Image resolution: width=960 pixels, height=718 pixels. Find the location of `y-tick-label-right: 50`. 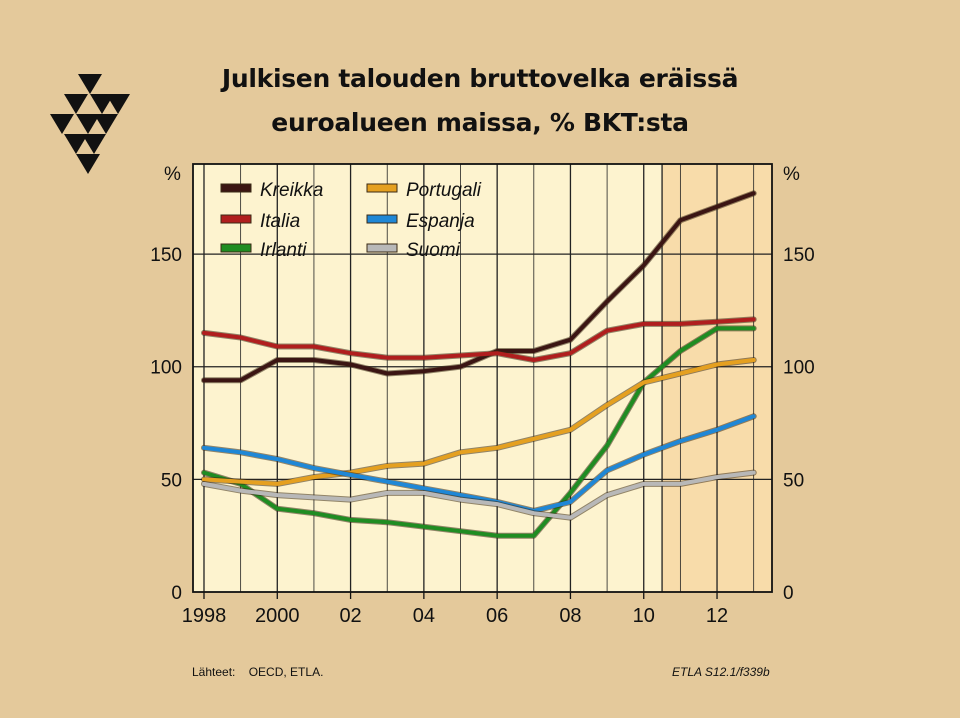

y-tick-label-right: 50 is located at coordinates (793, 480).